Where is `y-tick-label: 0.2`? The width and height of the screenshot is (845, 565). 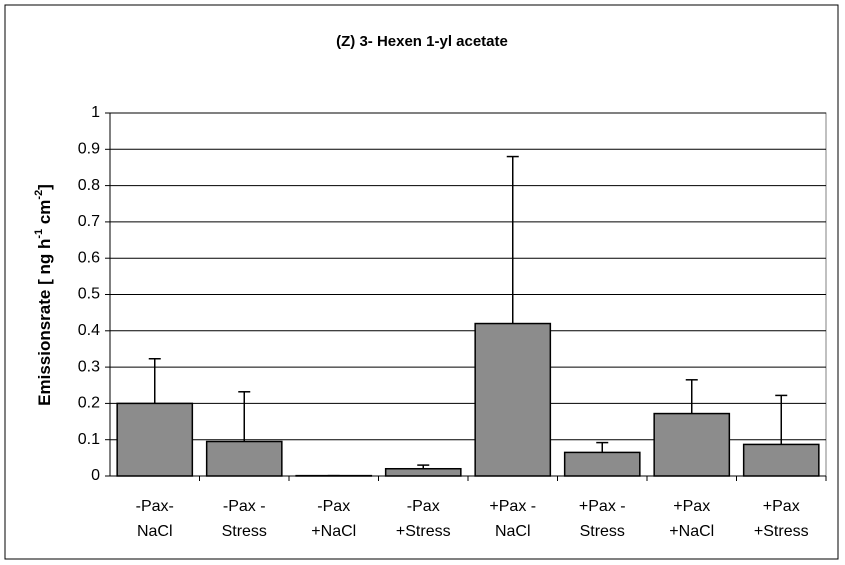
y-tick-label: 0.2 is located at coordinates (89, 403).